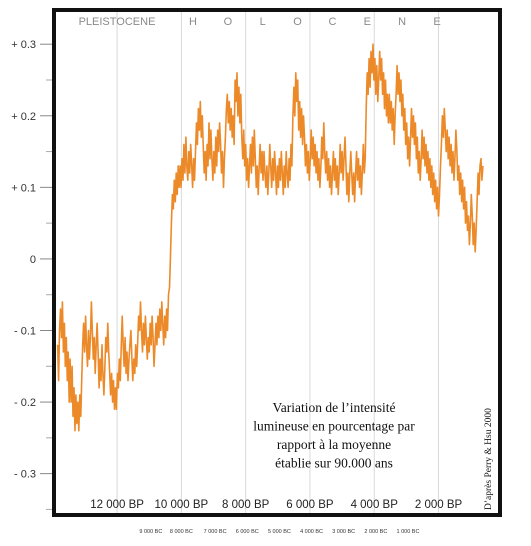  I want to click on y-tick-label-5: - 0.2, so click(25, 403).